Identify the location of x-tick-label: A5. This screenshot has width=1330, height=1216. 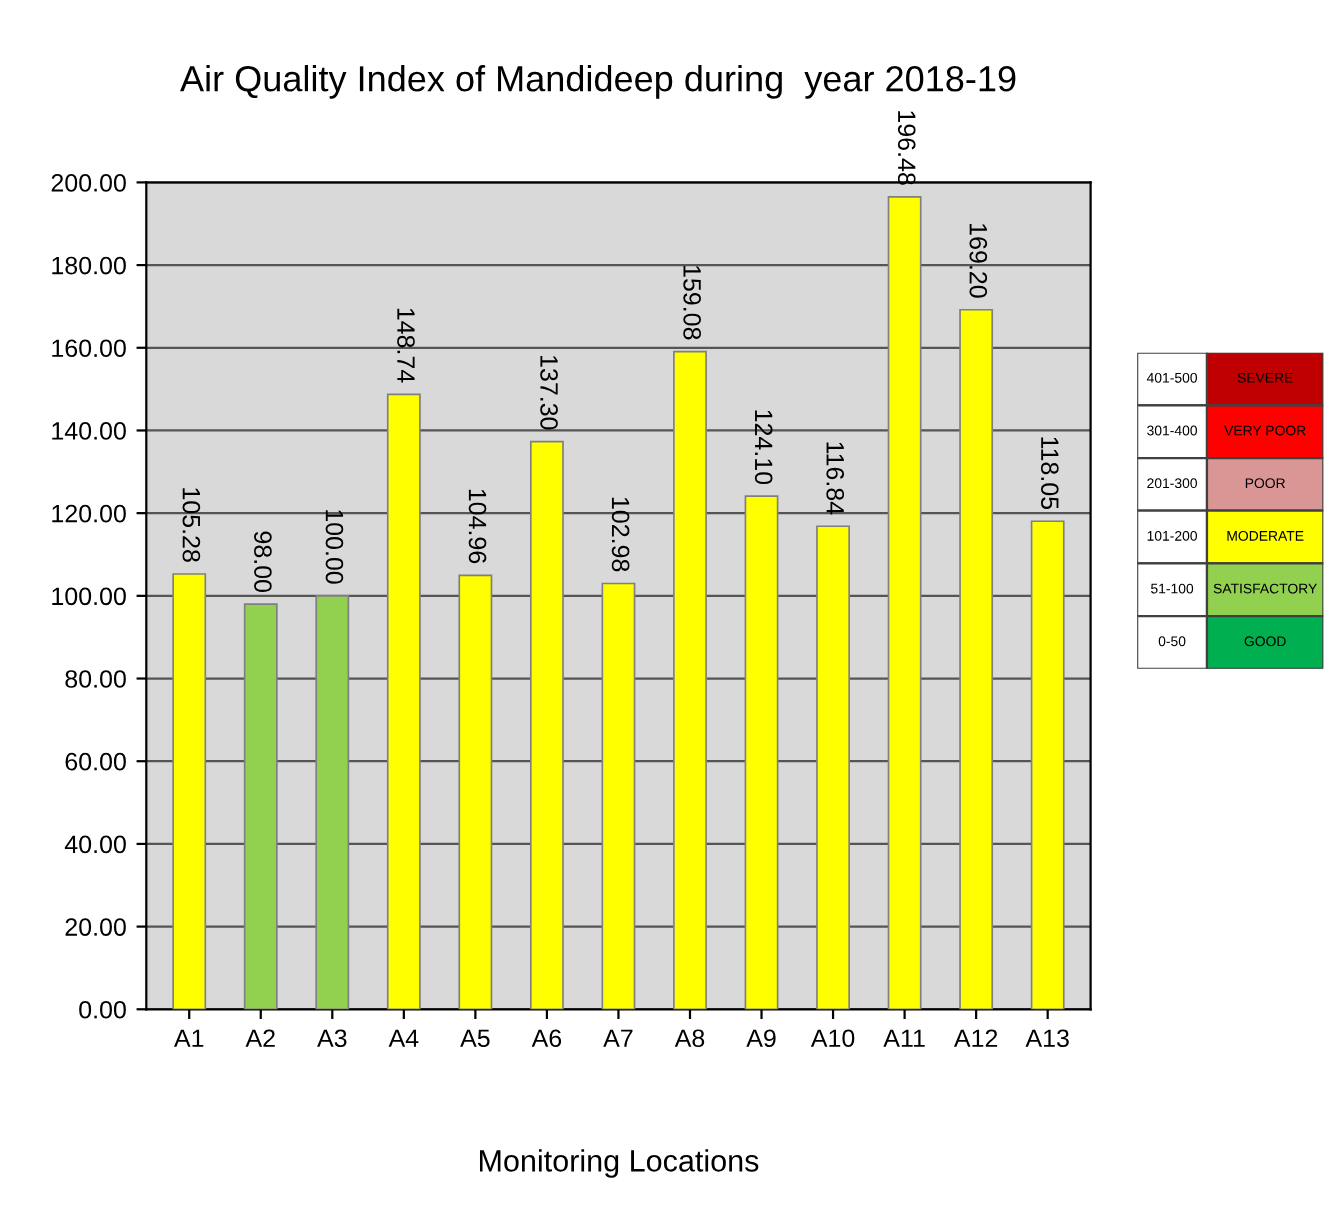
(475, 1038).